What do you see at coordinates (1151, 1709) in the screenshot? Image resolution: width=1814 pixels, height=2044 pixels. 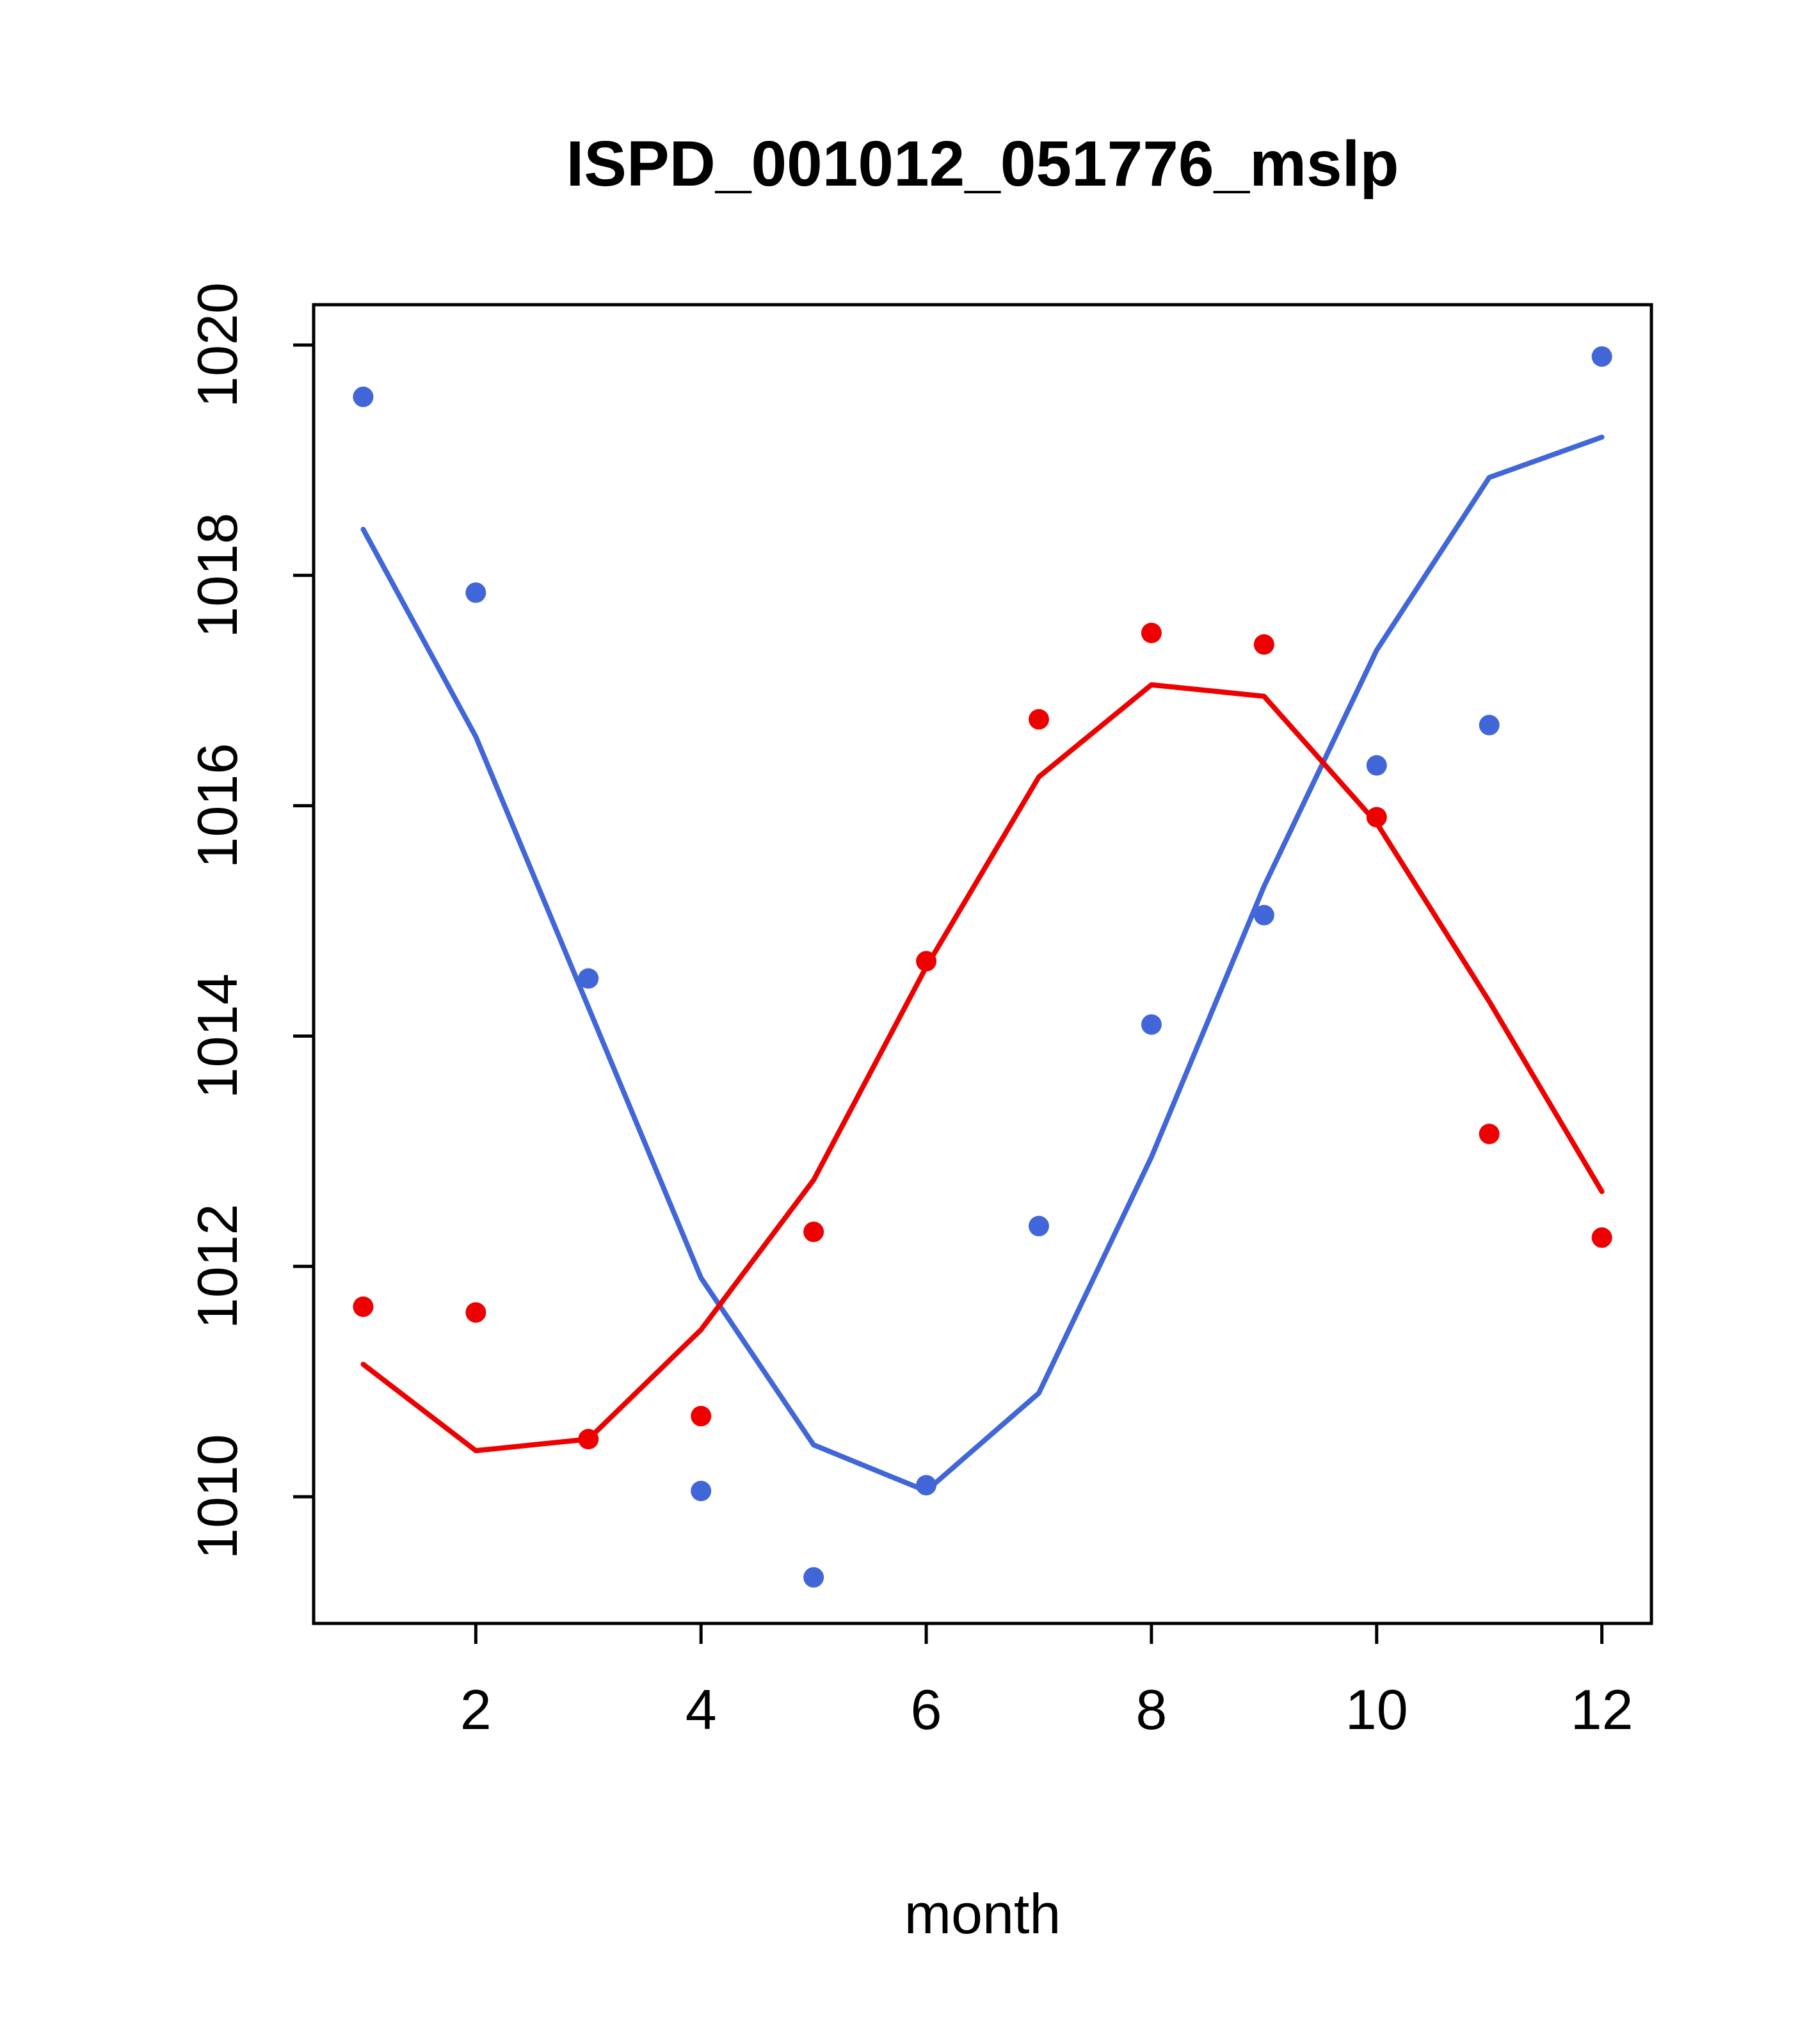 I see `x-tick-label: 8` at bounding box center [1151, 1709].